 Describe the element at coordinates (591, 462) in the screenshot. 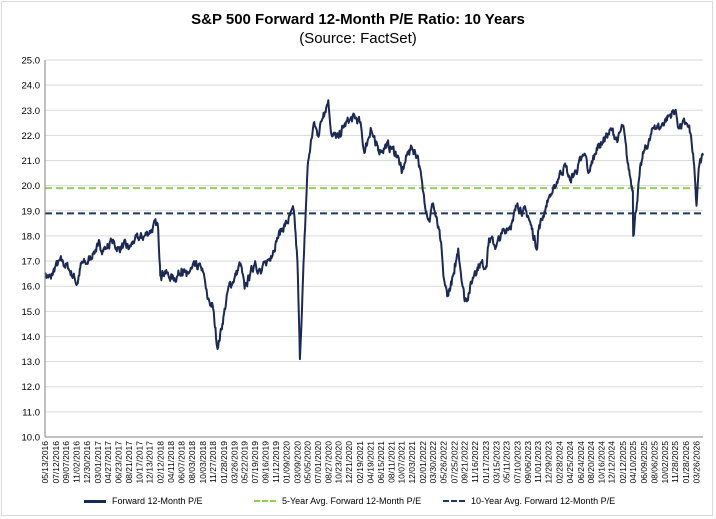

I see `x-tick-label: 08/20/2024` at that location.